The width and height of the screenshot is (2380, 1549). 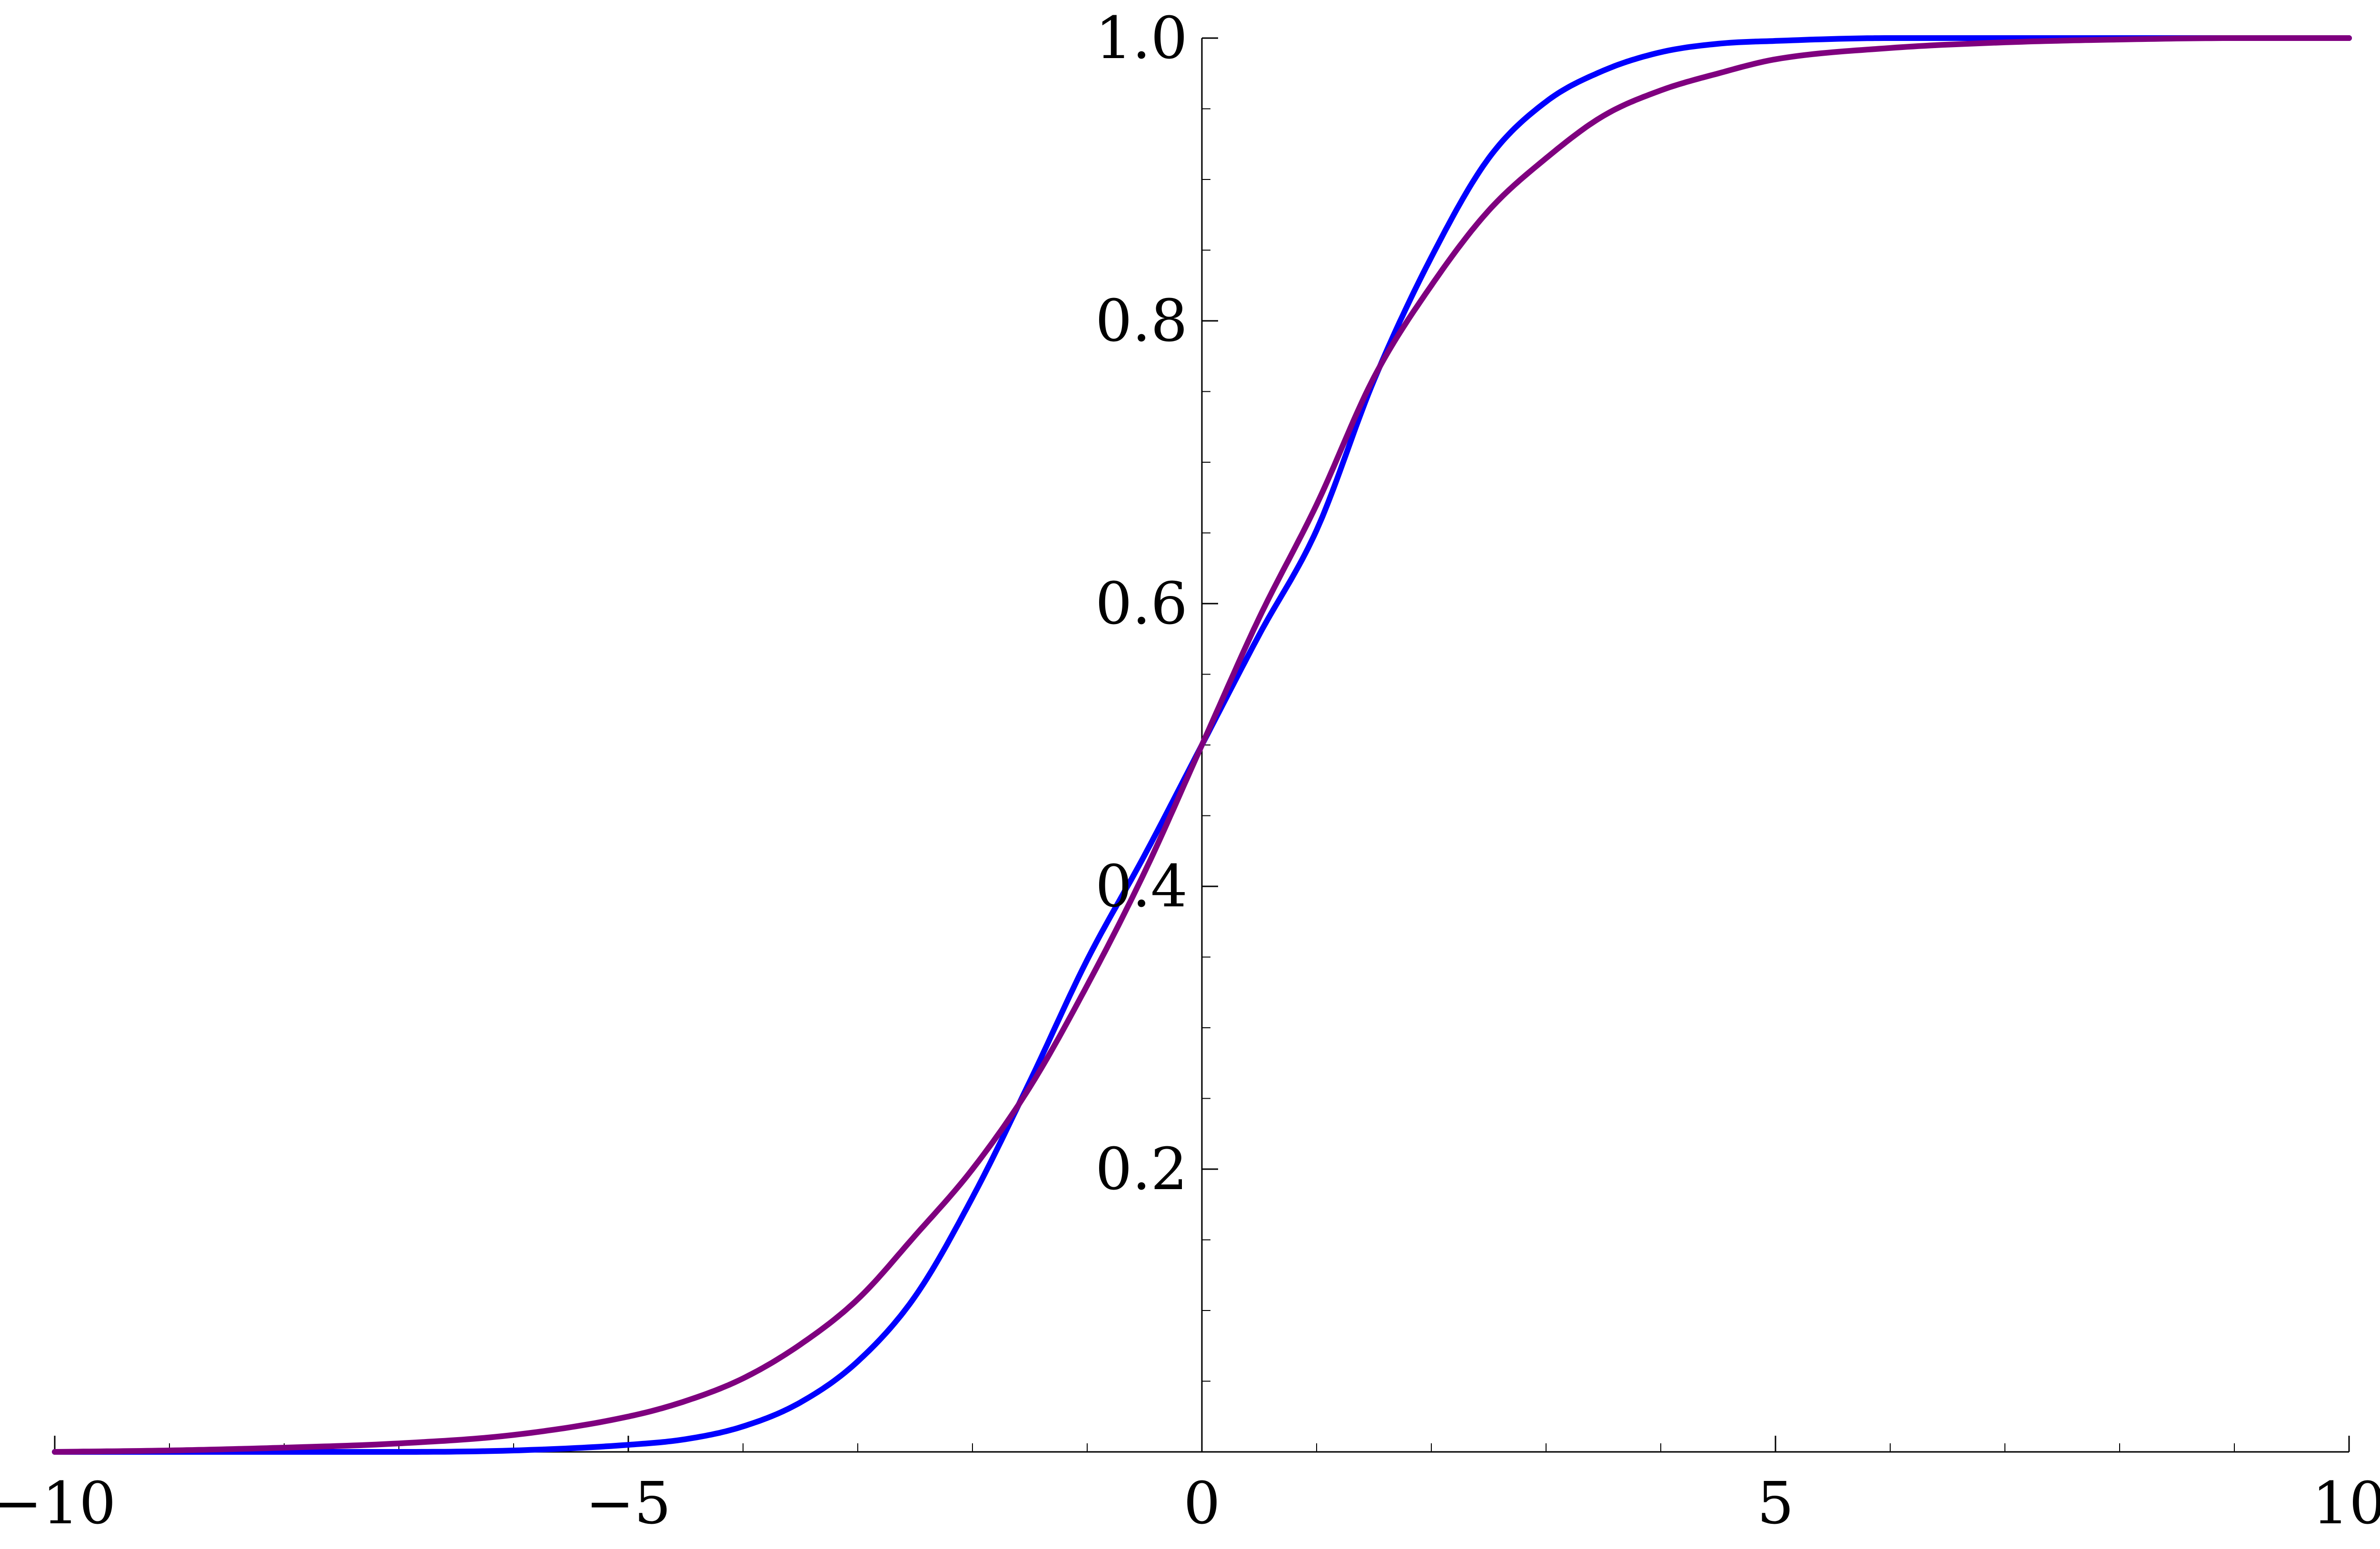 What do you see at coordinates (1201, 1503) in the screenshot?
I see `x-tick-label: 0` at bounding box center [1201, 1503].